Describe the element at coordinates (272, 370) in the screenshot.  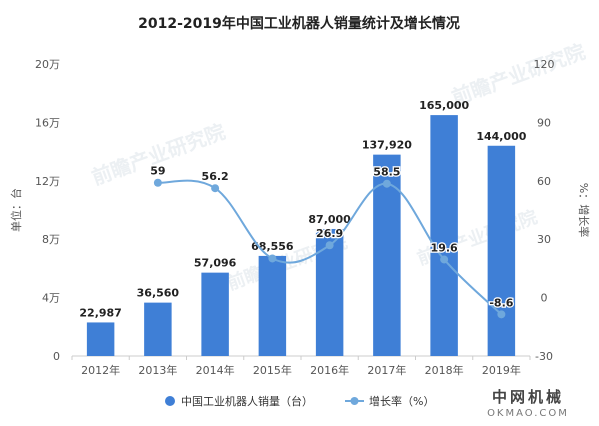
I see `x-tick-label: 2015年` at that location.